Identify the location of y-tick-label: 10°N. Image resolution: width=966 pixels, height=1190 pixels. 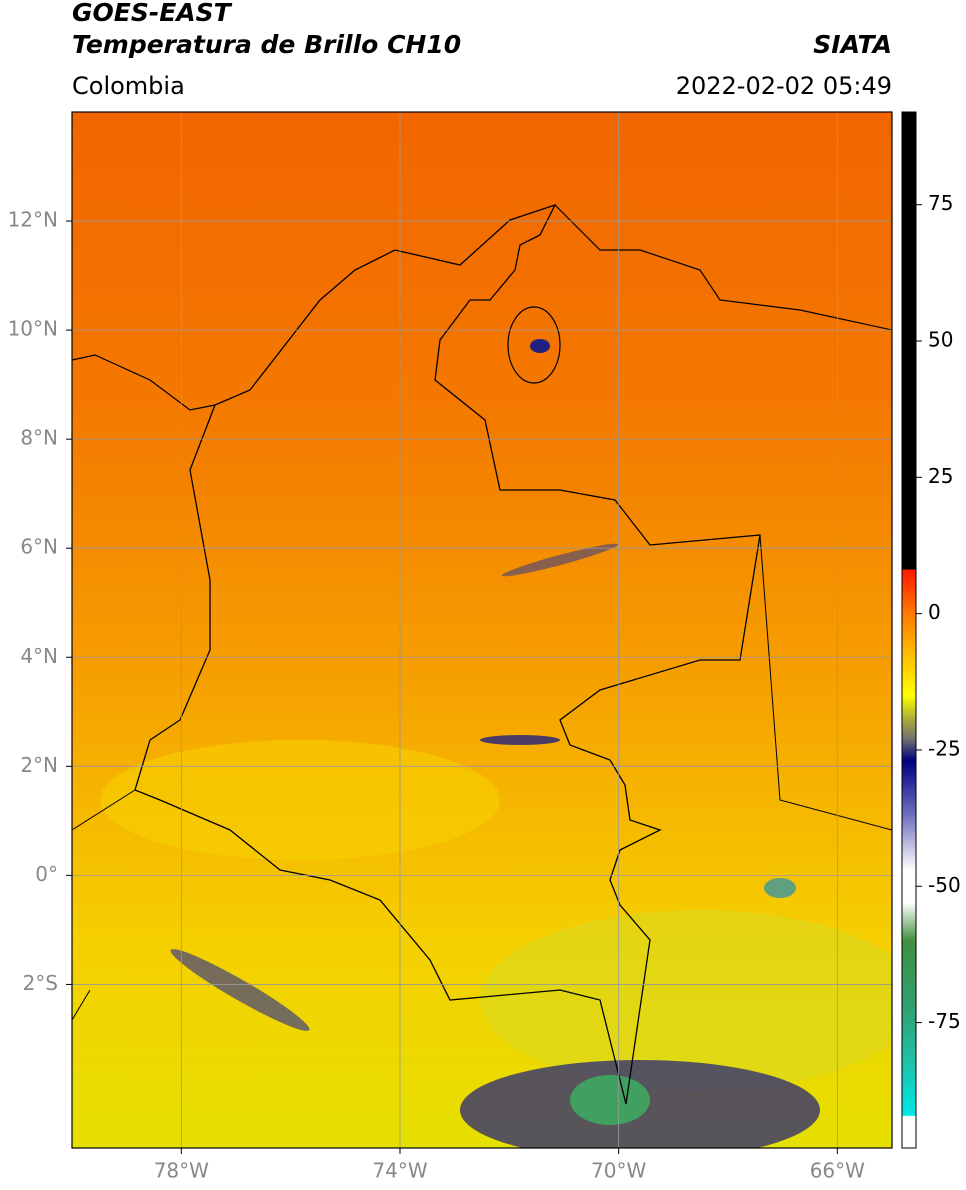
(33, 329).